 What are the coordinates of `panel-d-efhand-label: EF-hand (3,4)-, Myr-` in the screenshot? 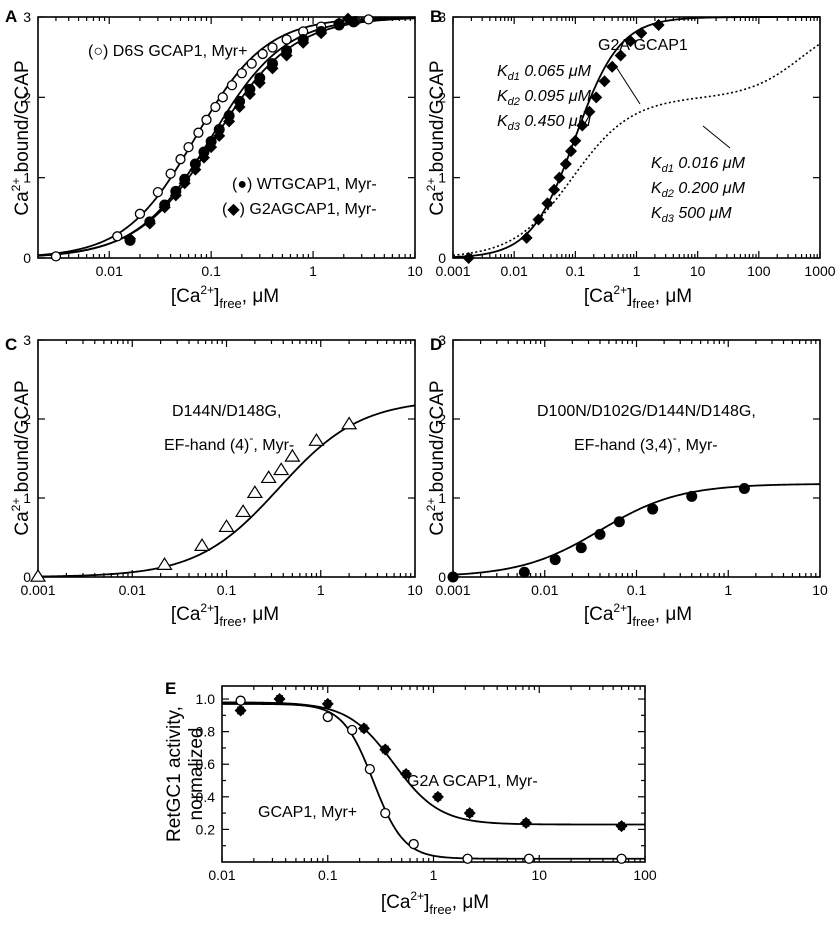 It's located at (646, 442).